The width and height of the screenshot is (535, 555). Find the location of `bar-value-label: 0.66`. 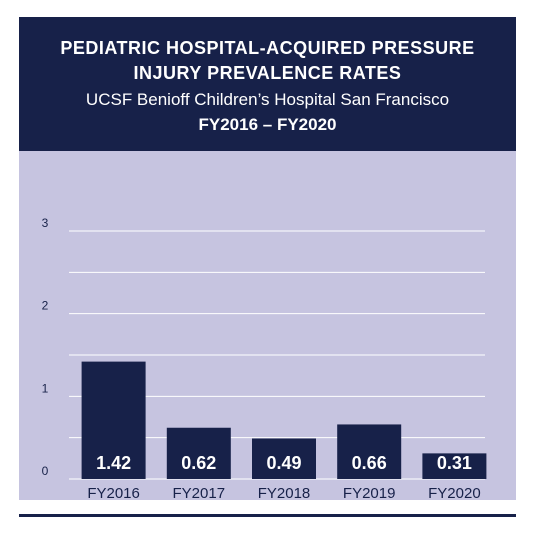

bar-value-label: 0.66 is located at coordinates (369, 463).